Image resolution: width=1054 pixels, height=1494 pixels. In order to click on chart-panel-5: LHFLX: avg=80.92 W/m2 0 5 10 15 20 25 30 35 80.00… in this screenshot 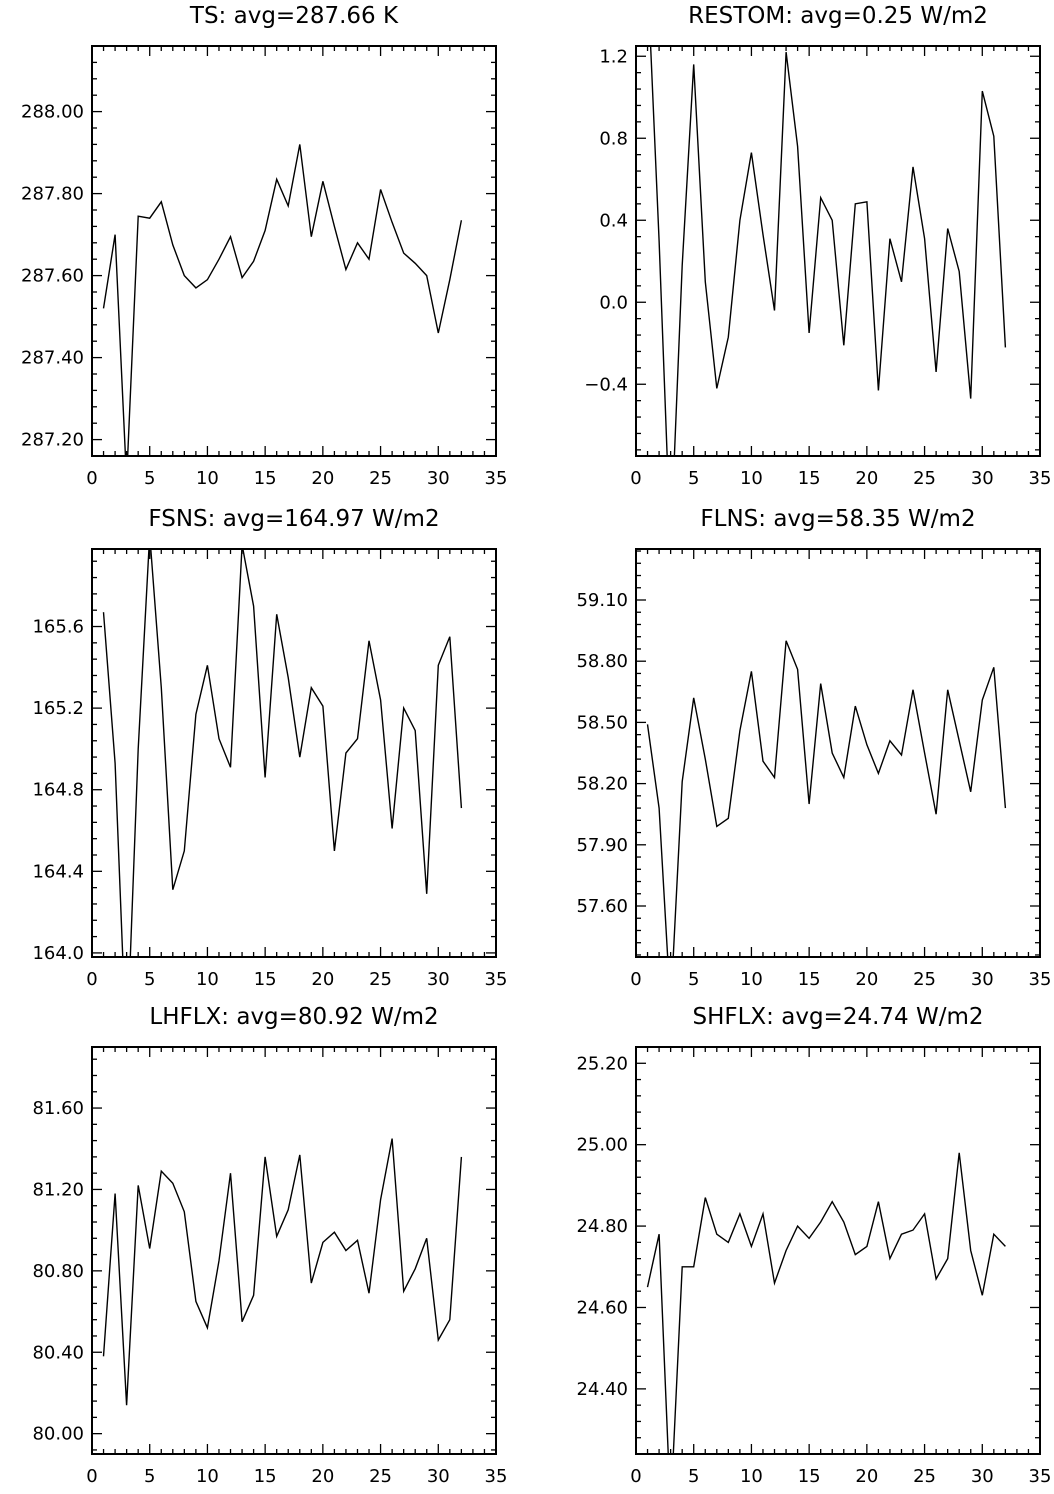, I will do `click(269, 1245)`.